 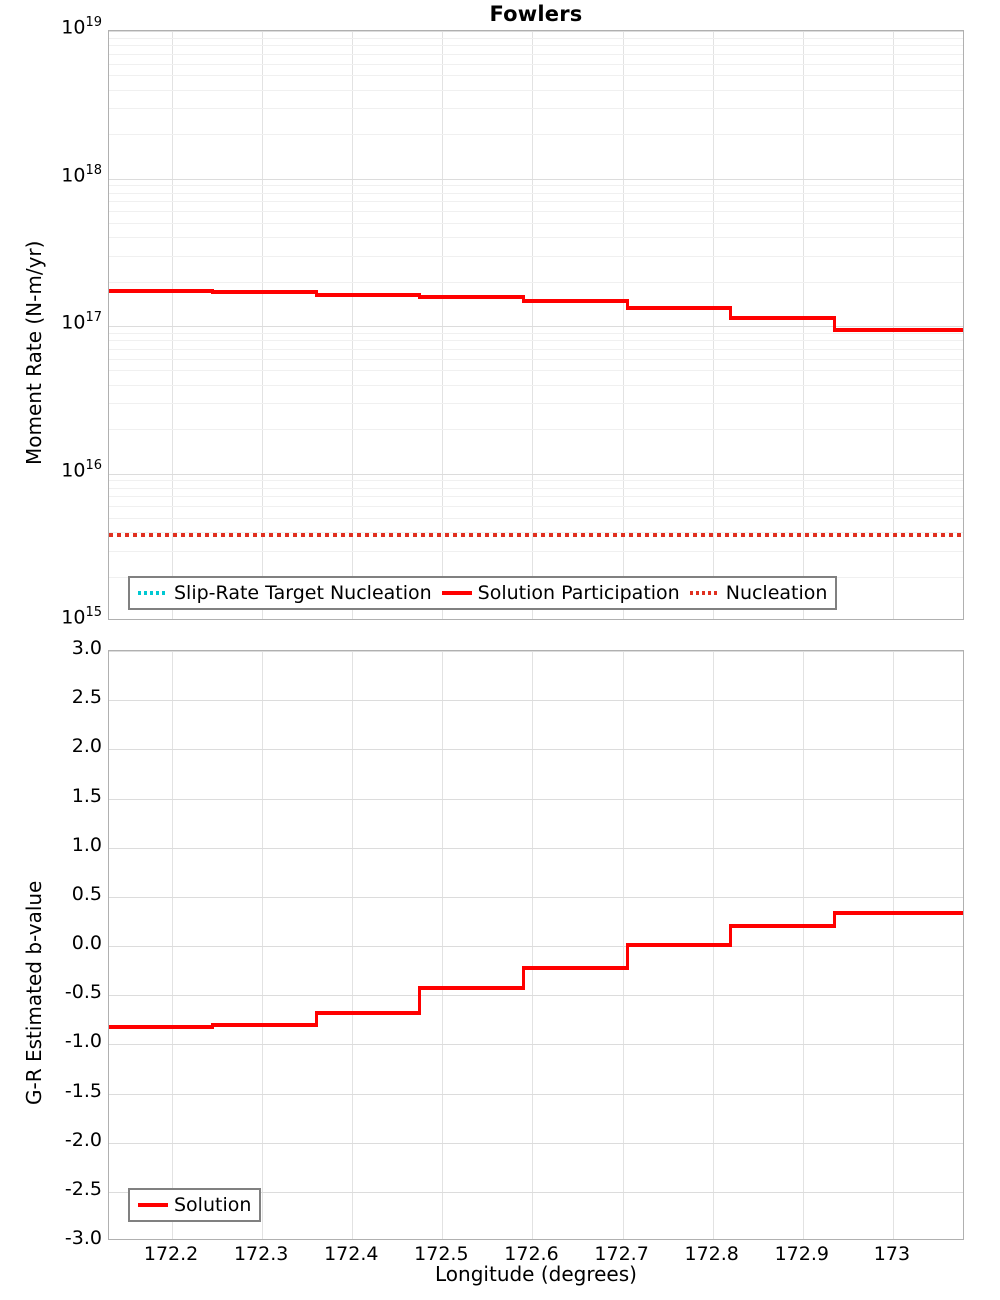 What do you see at coordinates (86, 943) in the screenshot?
I see `y-tick-label-bottom: 0.0` at bounding box center [86, 943].